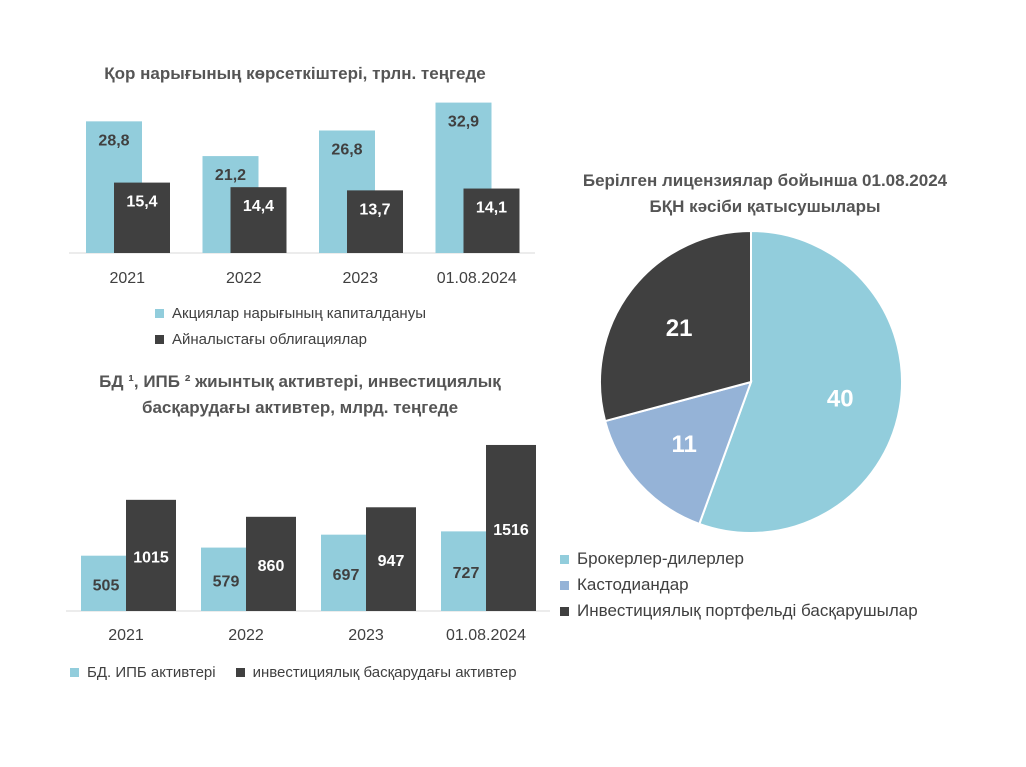 The height and width of the screenshot is (767, 1026). What do you see at coordinates (765, 180) in the screenshot?
I see `chart3-title-line1: Берілген лицензиялар бойынша 01.08.2024` at bounding box center [765, 180].